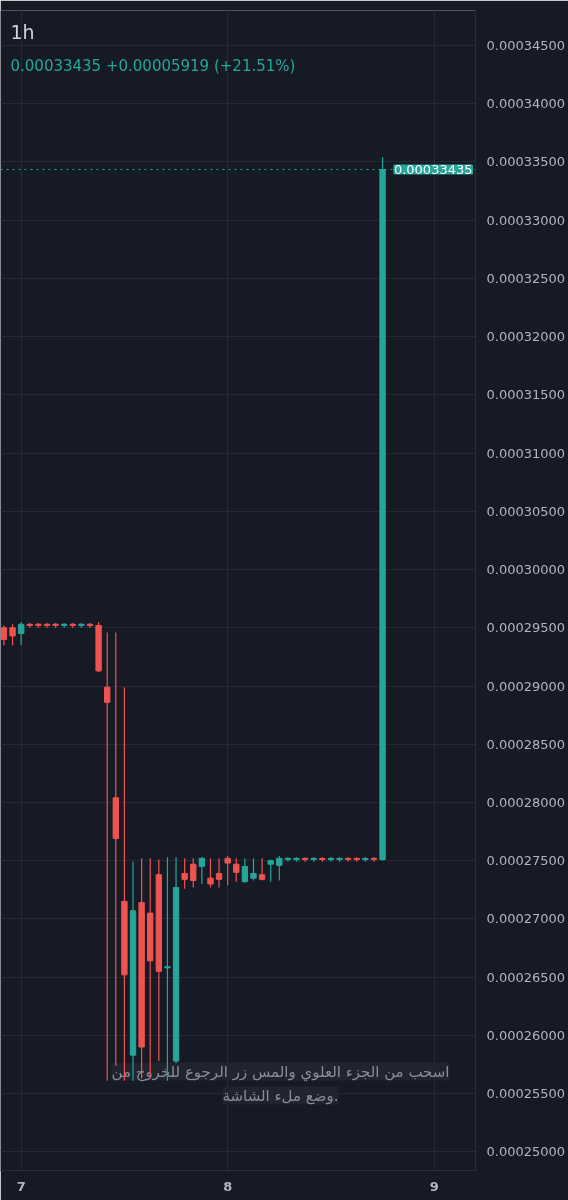 The image size is (568, 1200). What do you see at coordinates (526, 686) in the screenshot?
I see `y-tick-label: 0.00029000` at bounding box center [526, 686].